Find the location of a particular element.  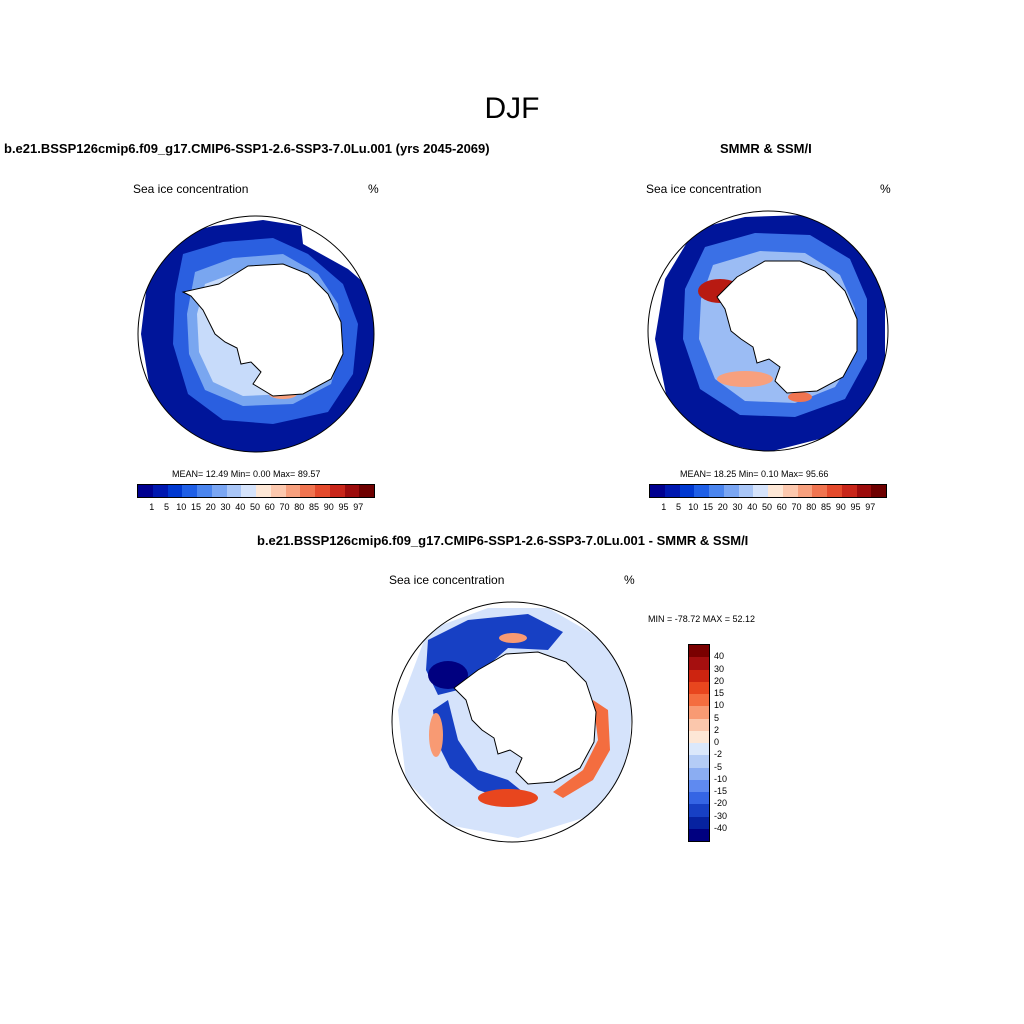

panel2-colorbar is located at coordinates (768, 491).